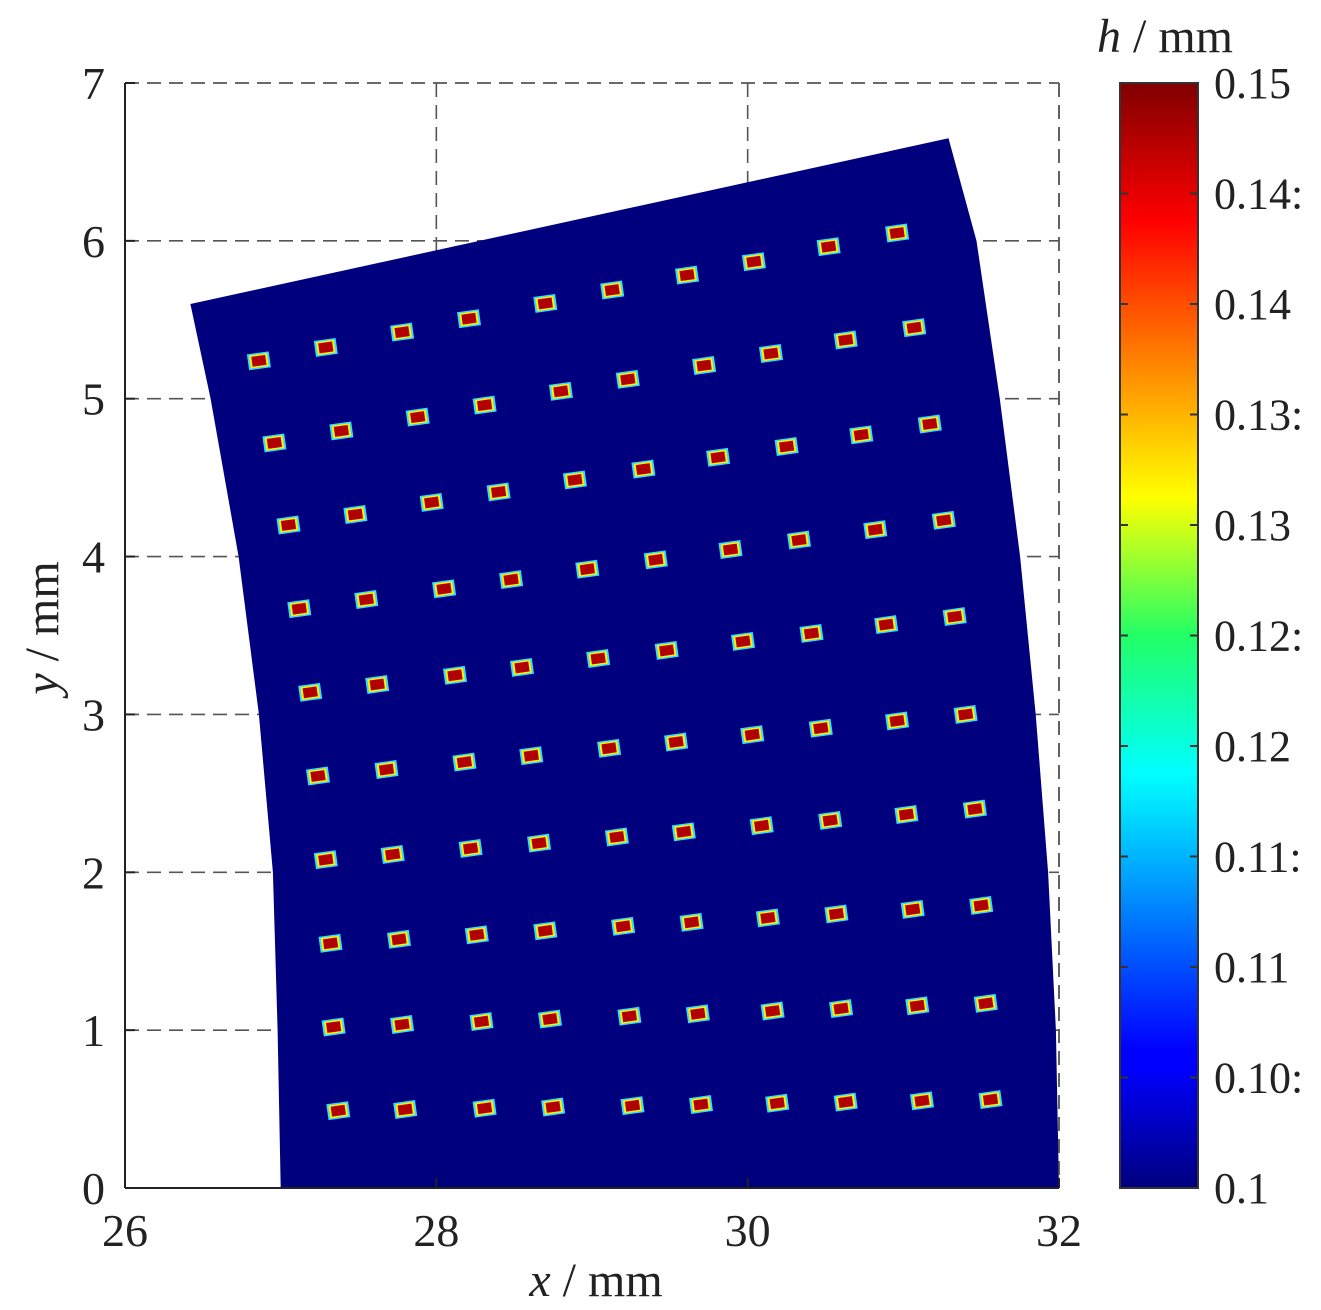  I want to click on y-tick-labels: 0 1 2 3 4 5 6 7, so click(93, 636).